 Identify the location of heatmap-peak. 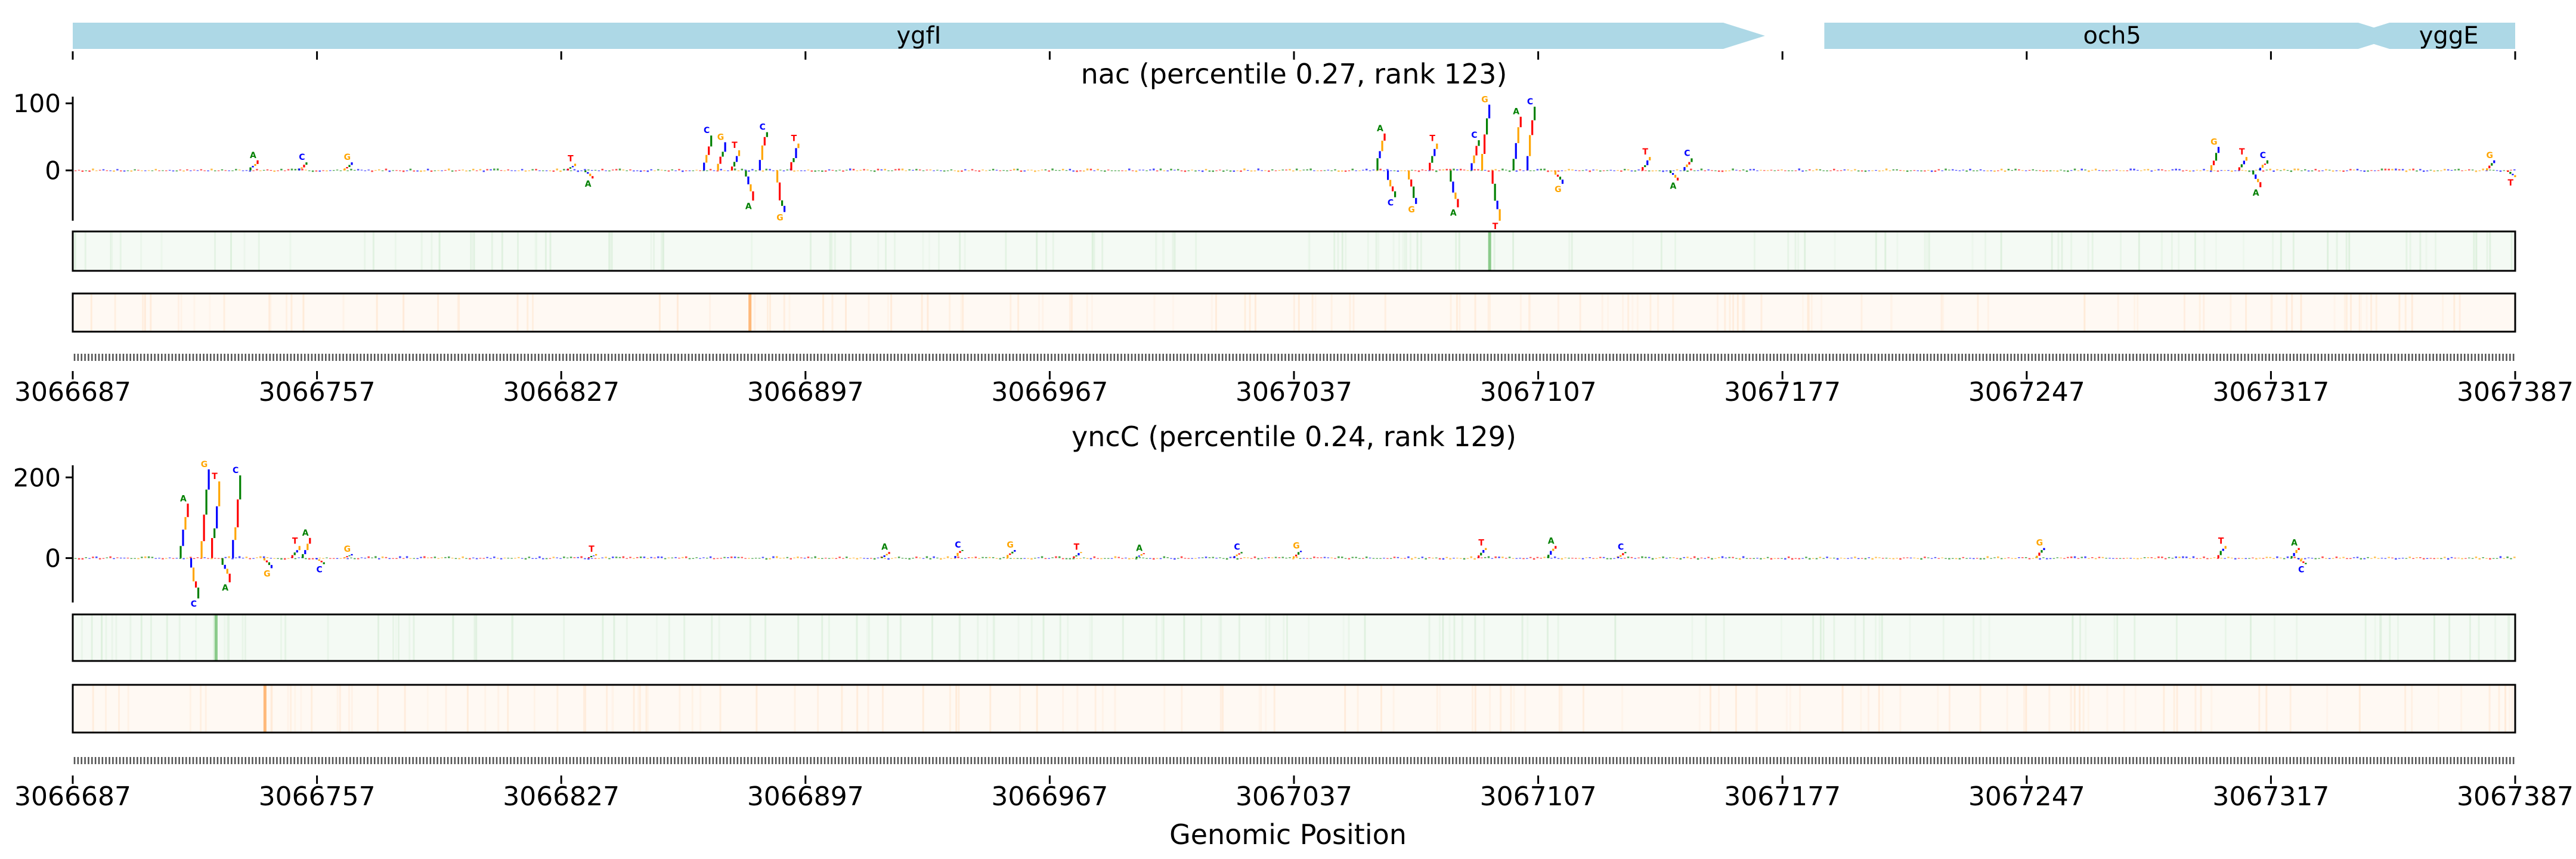
(216, 637).